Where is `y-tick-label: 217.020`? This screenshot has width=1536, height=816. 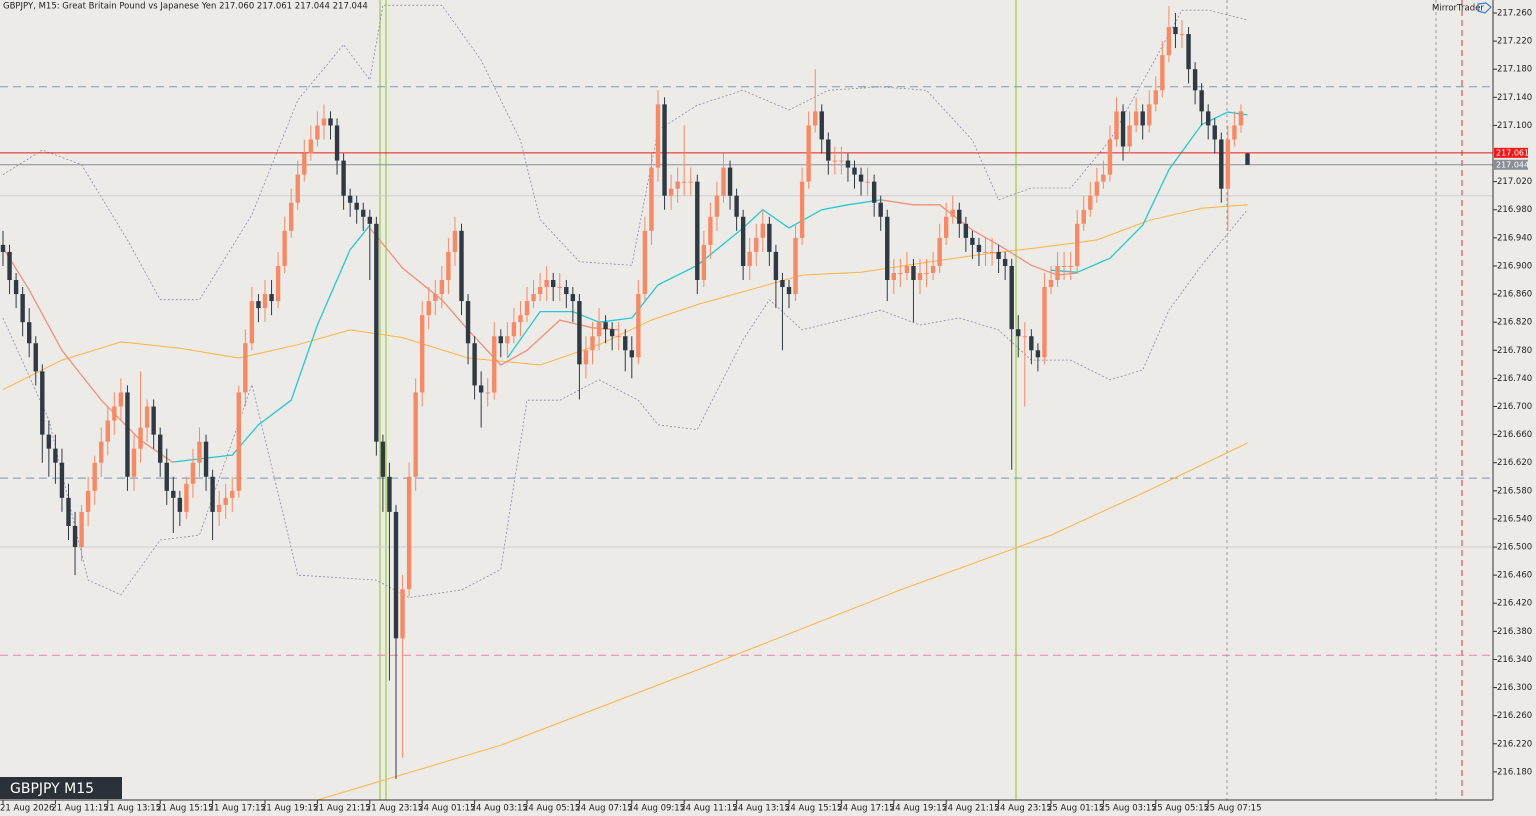 y-tick-label: 217.020 is located at coordinates (1514, 182).